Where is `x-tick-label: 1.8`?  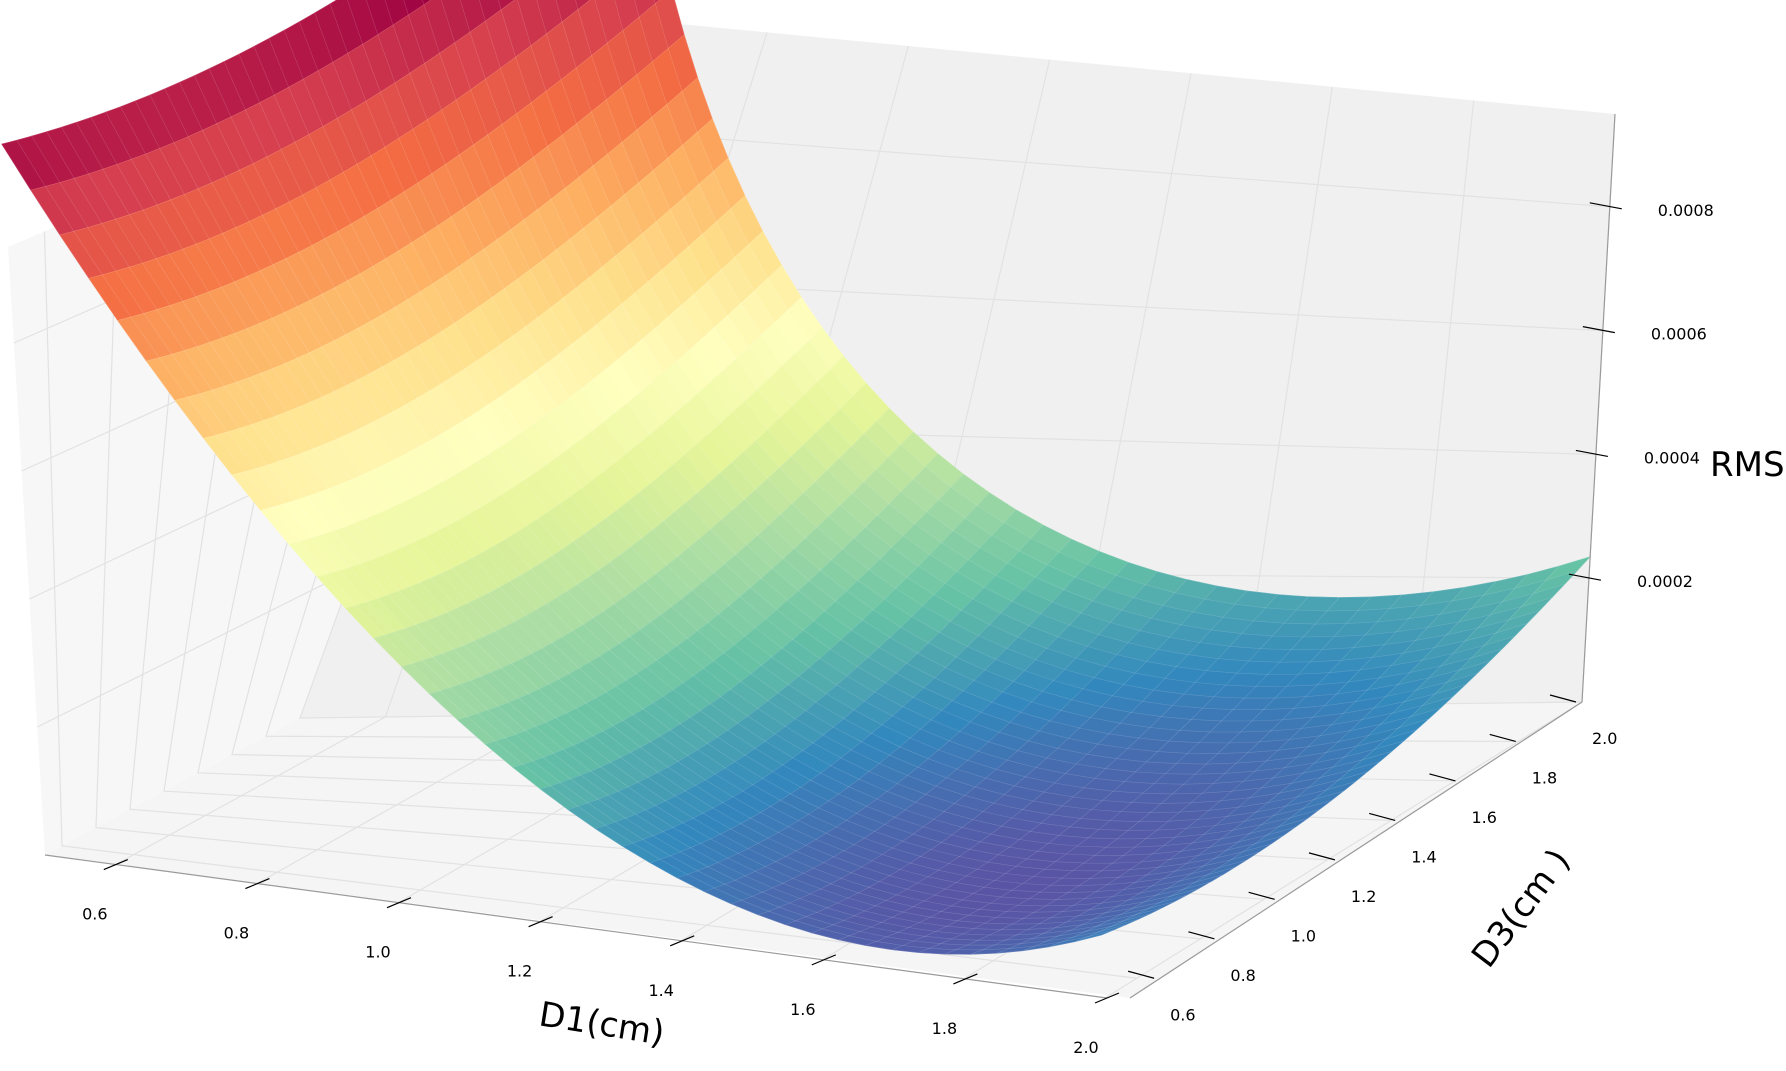
x-tick-label: 1.8 is located at coordinates (944, 1028).